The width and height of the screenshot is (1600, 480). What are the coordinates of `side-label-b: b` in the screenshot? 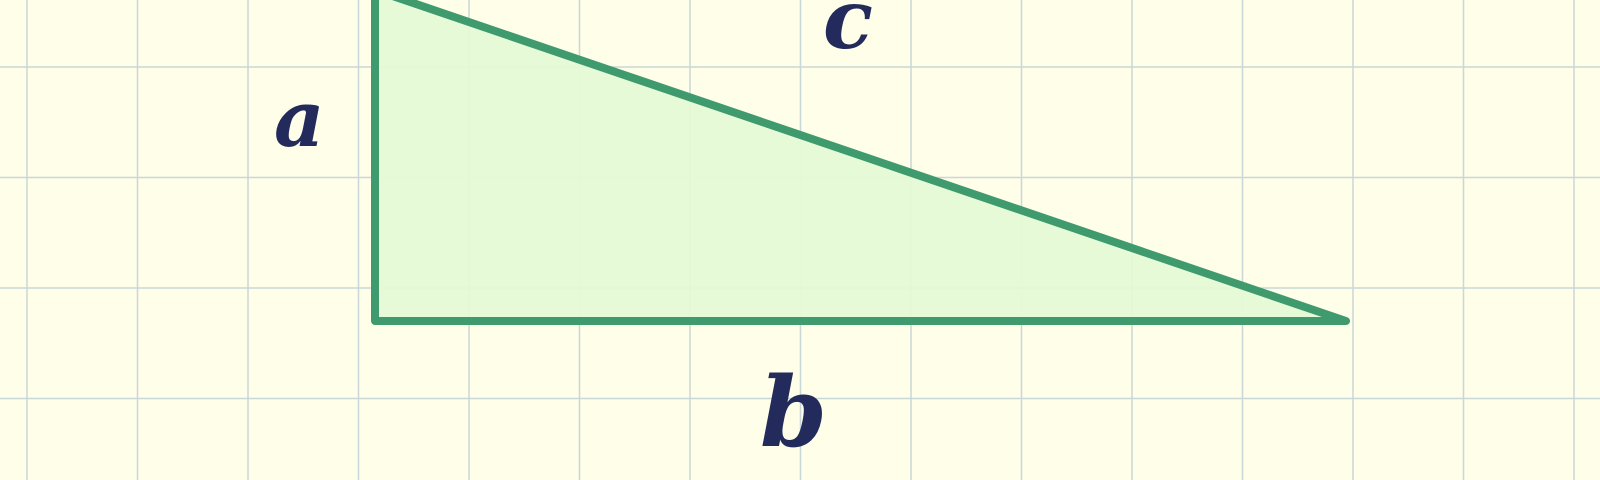 It's located at (793, 412).